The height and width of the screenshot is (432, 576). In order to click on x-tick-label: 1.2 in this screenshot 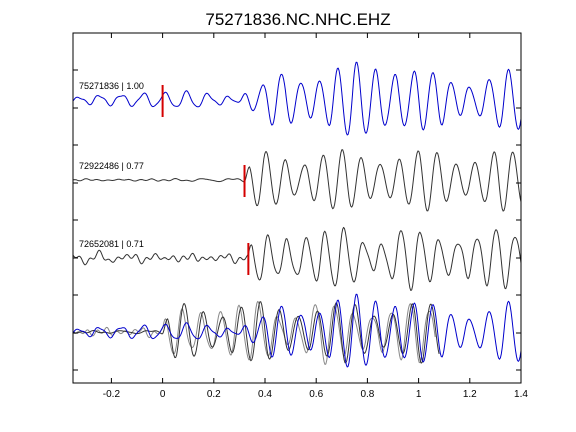, I will do `click(470, 394)`.